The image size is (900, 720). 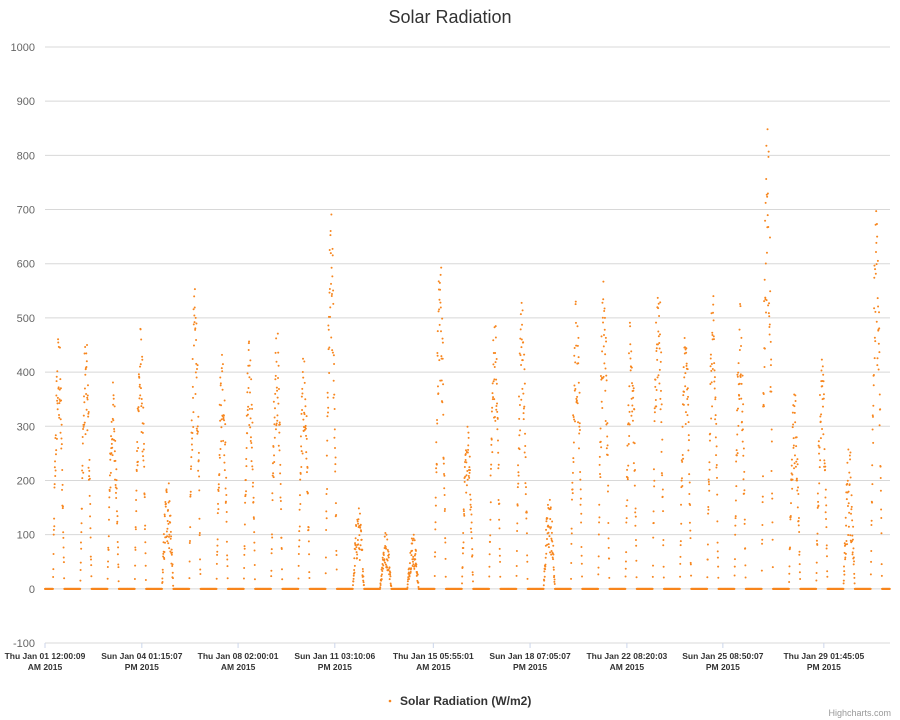 I want to click on x-tick-label: AM 2015, so click(x=627, y=667).